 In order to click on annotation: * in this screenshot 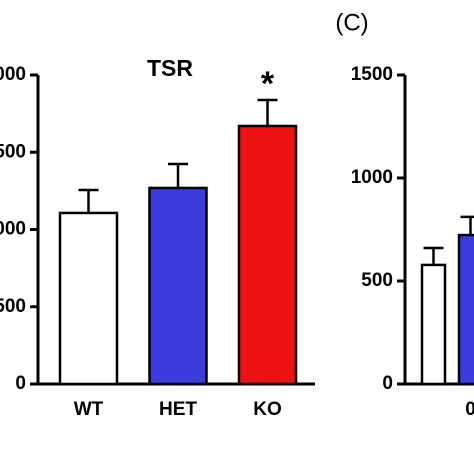, I will do `click(268, 84)`.